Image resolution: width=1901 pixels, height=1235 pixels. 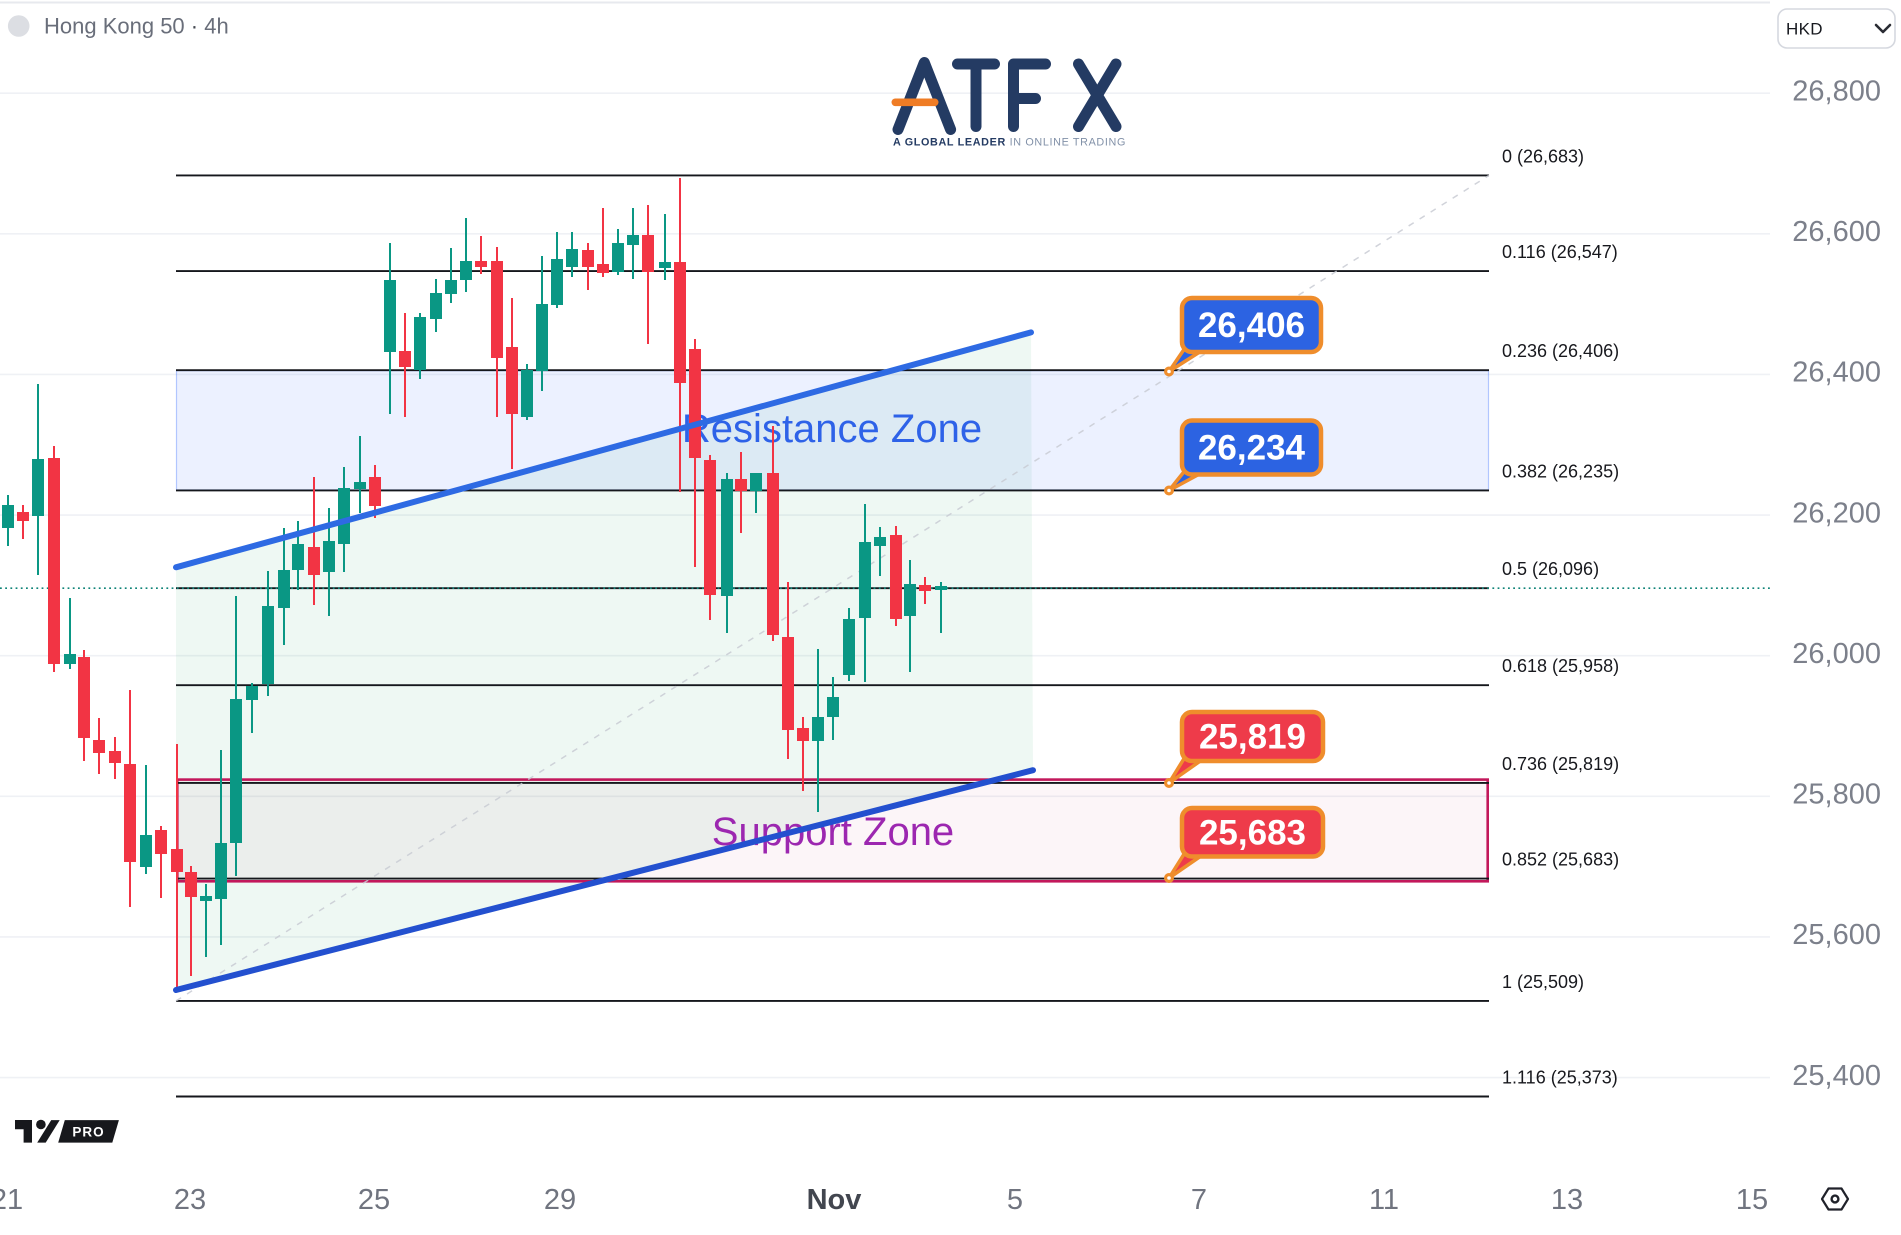 What do you see at coordinates (1836, 935) in the screenshot?
I see `svg-text: 25,600` at bounding box center [1836, 935].